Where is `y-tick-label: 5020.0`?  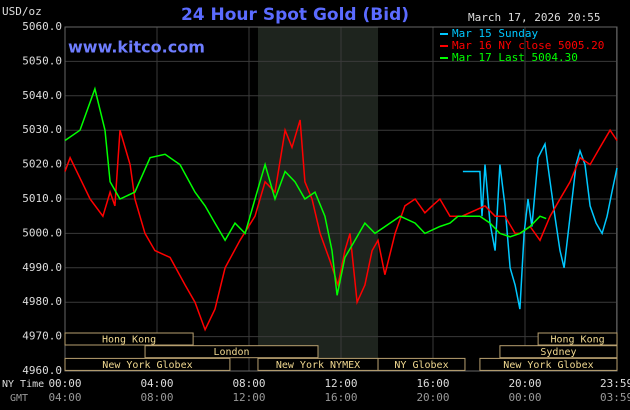 y-tick-label: 5020.0 is located at coordinates (42, 164).